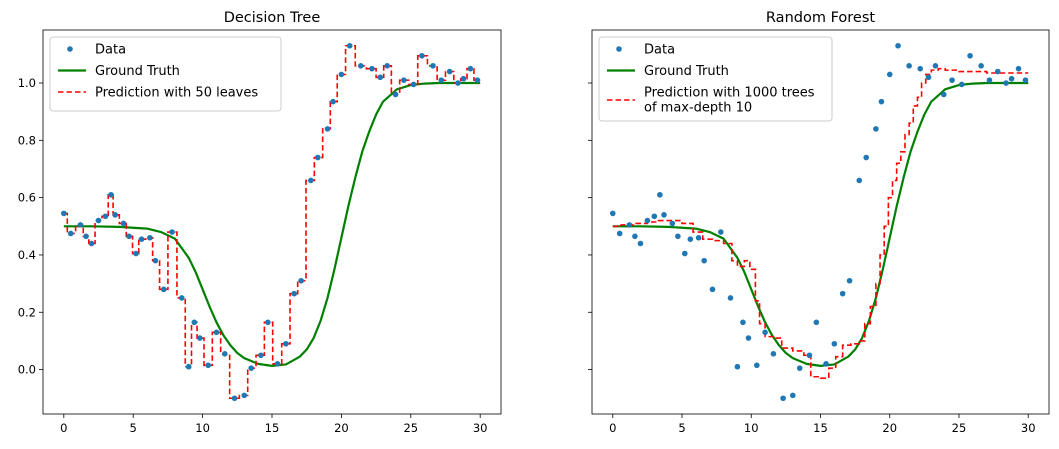  Describe the element at coordinates (619, 49) in the screenshot. I see `legend-marker` at that location.